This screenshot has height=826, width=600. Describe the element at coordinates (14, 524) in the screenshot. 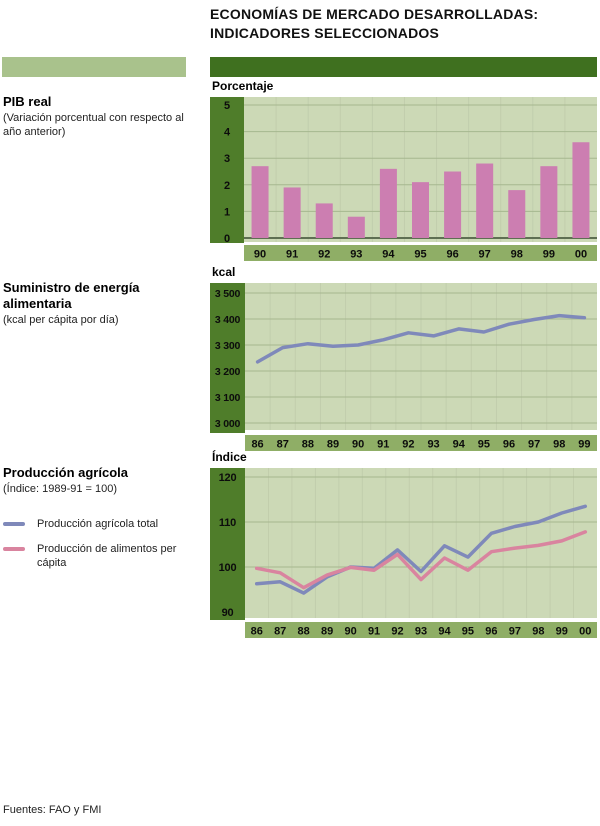

I see `legend-swatch-total` at that location.